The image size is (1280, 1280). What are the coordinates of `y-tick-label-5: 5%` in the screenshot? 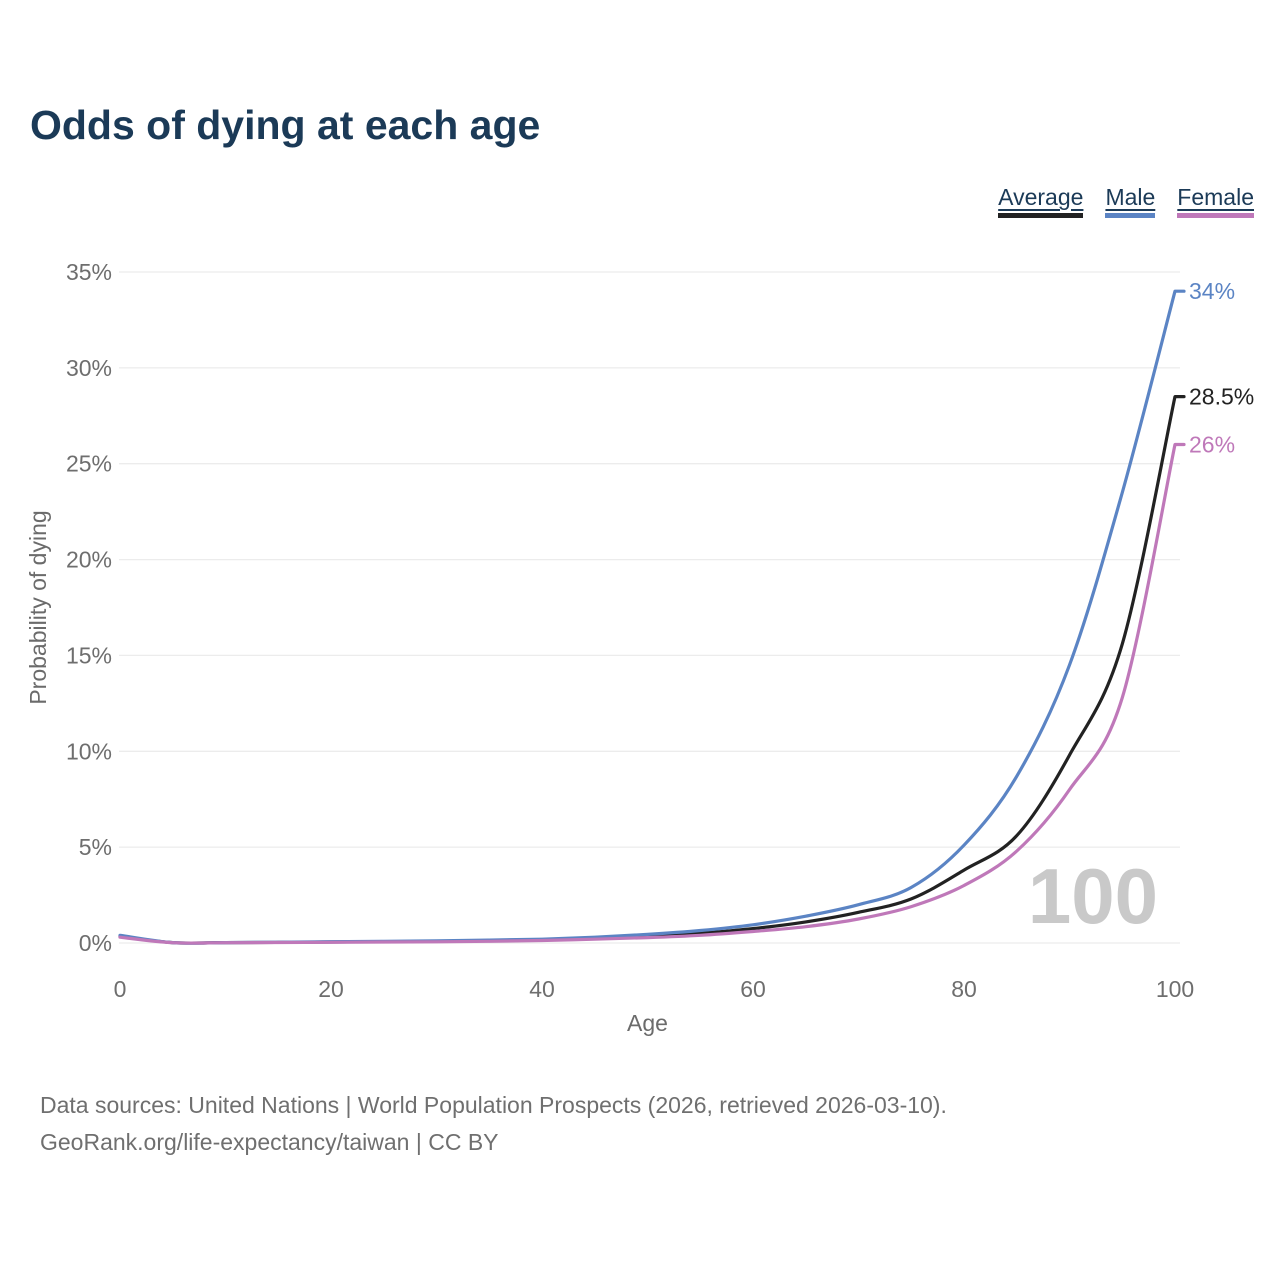 It's located at (95, 847).